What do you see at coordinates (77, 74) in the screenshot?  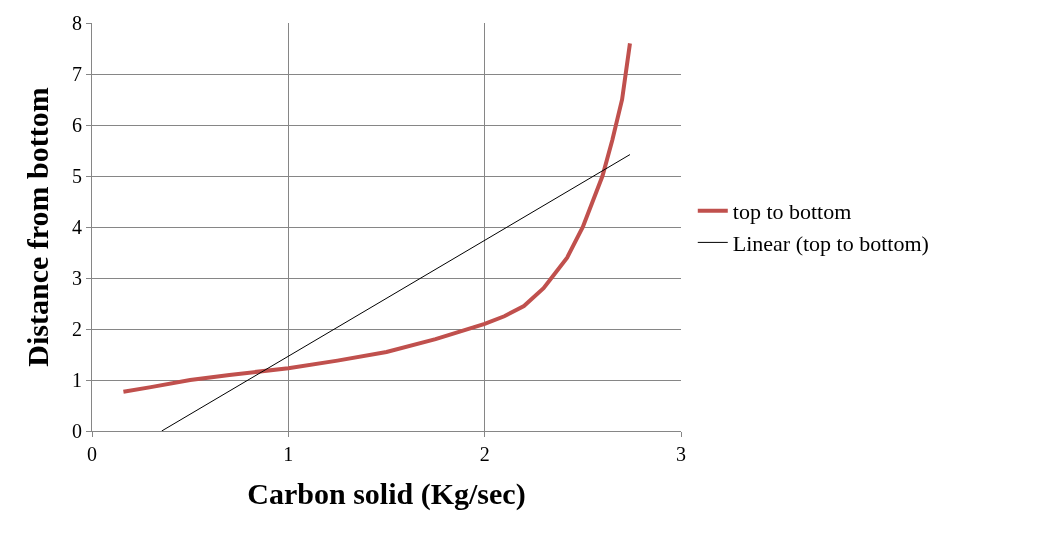 I see `y-tick-label: 7` at bounding box center [77, 74].